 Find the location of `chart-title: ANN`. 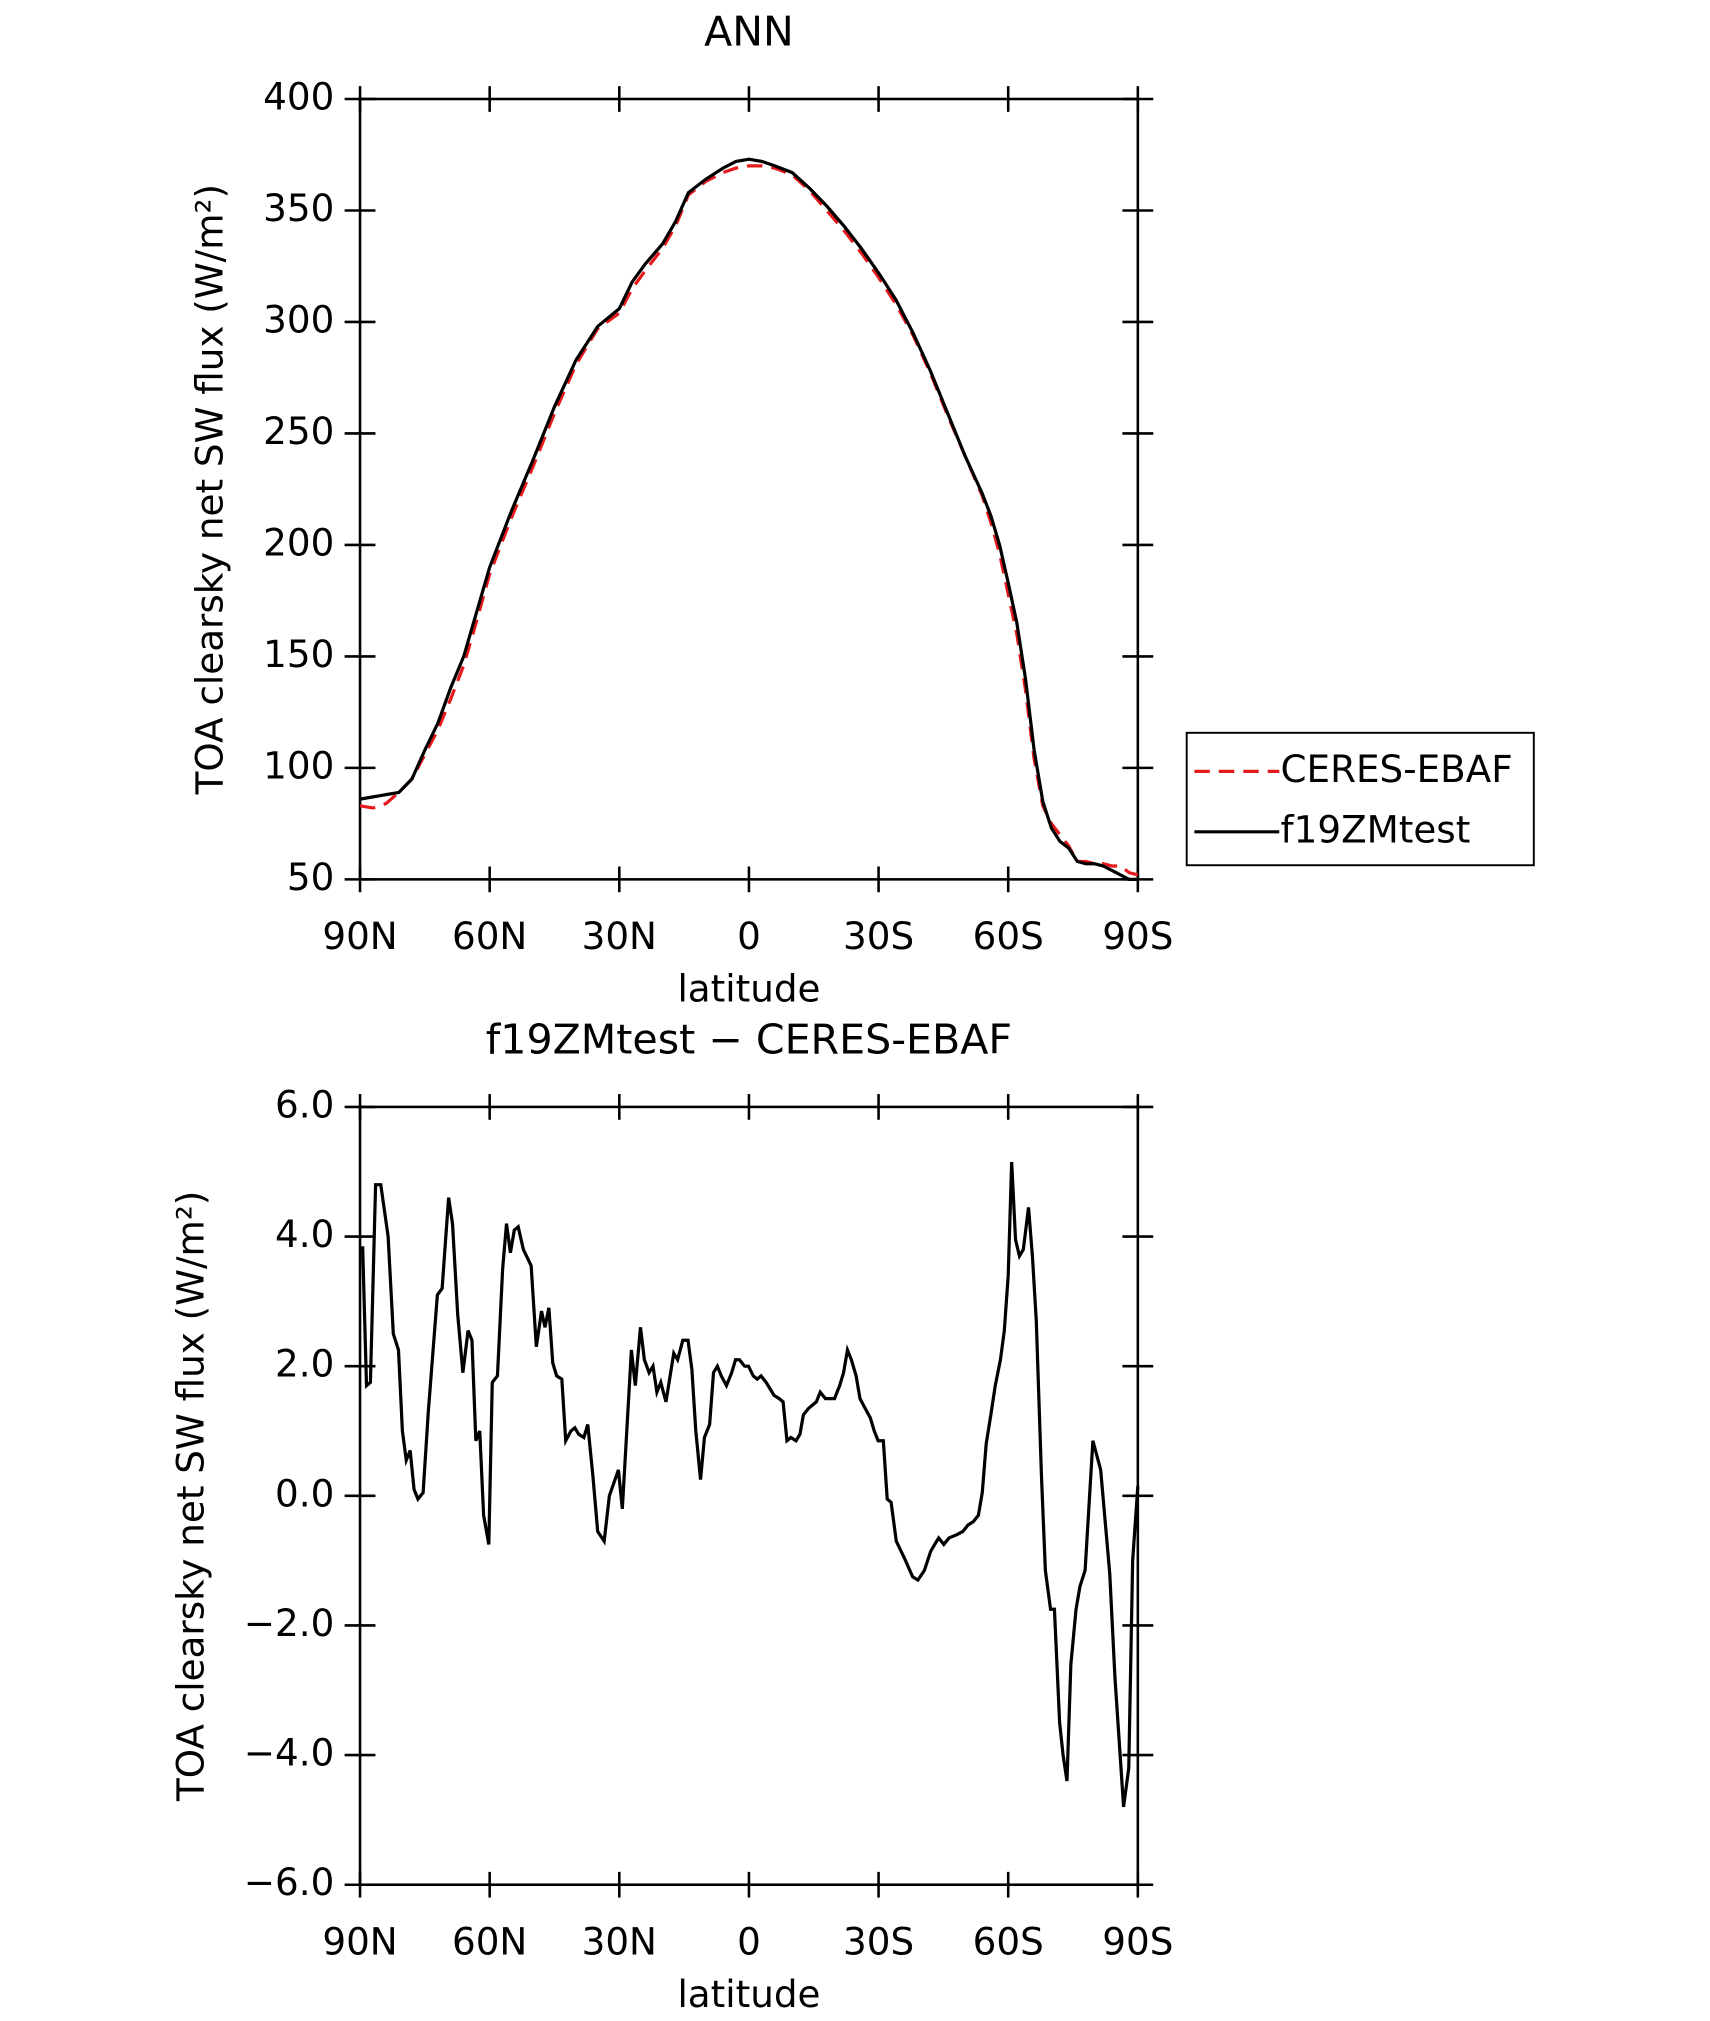

chart-title: ANN is located at coordinates (749, 32).